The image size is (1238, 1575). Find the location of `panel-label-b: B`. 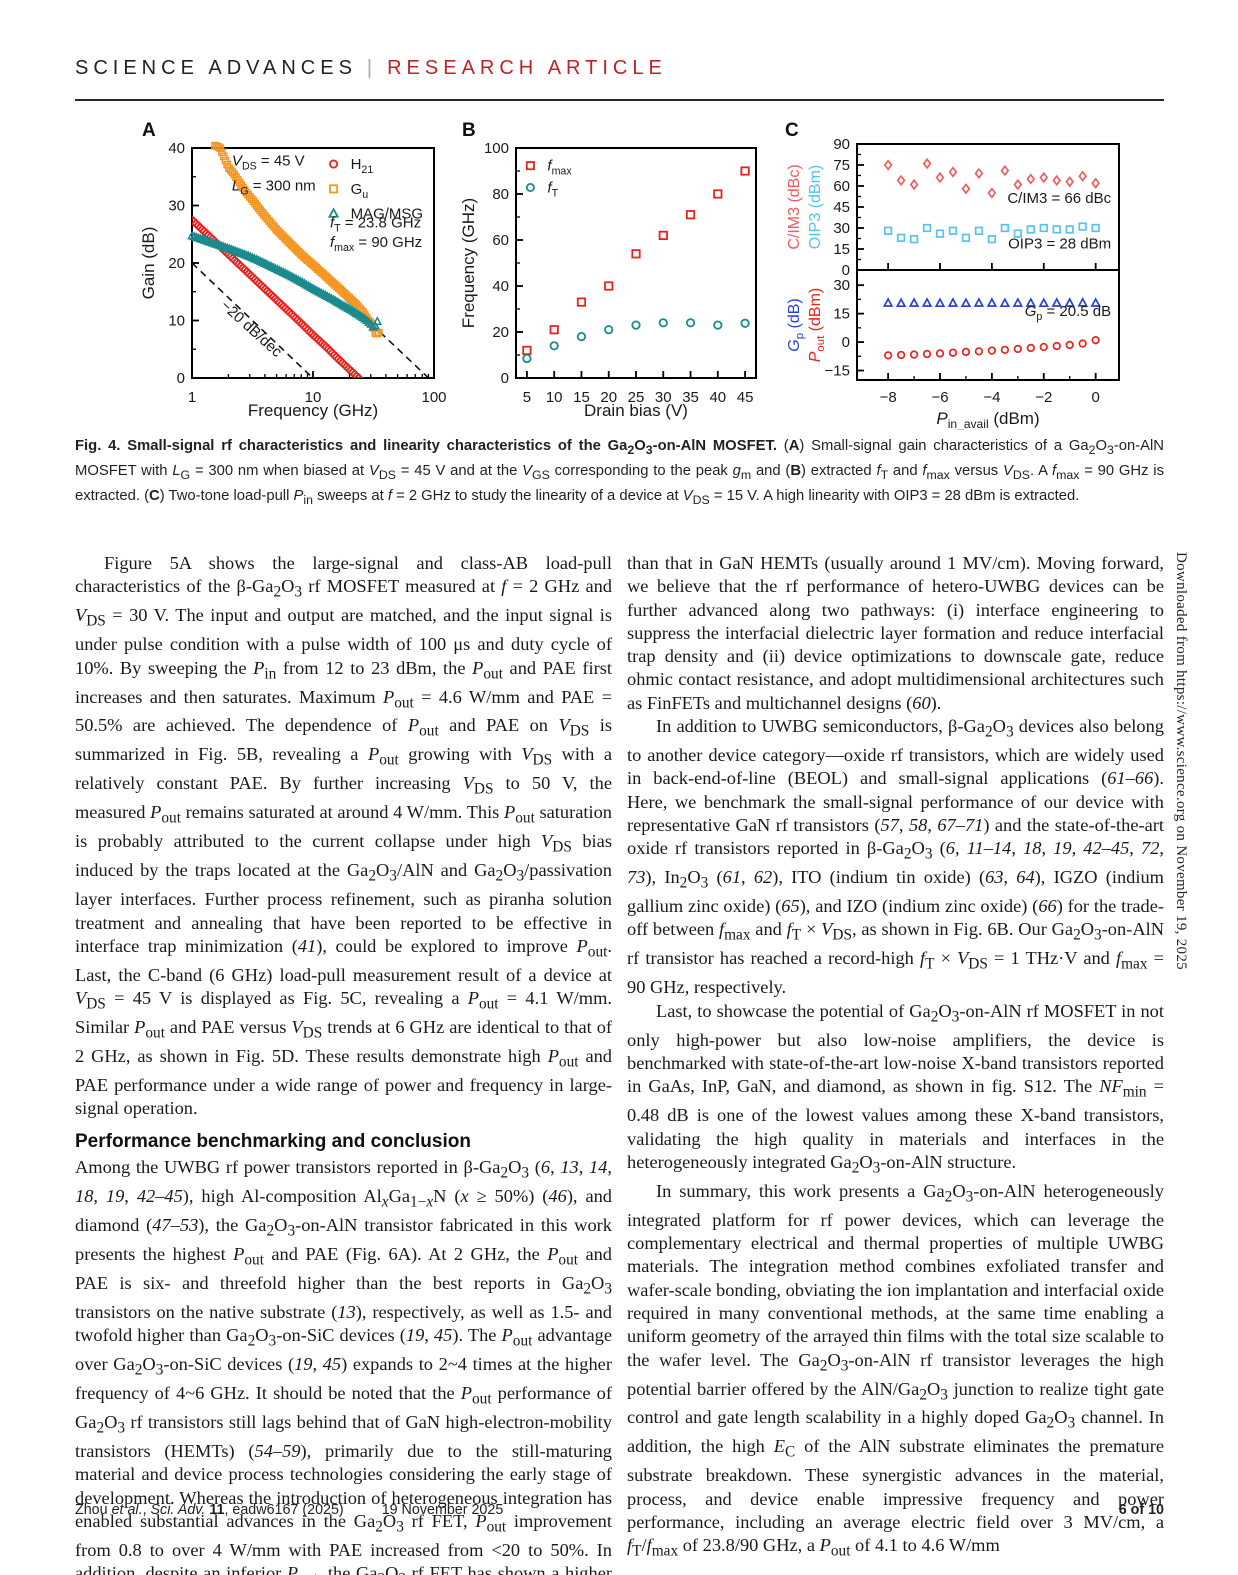

panel-label-b: B is located at coordinates (469, 130).